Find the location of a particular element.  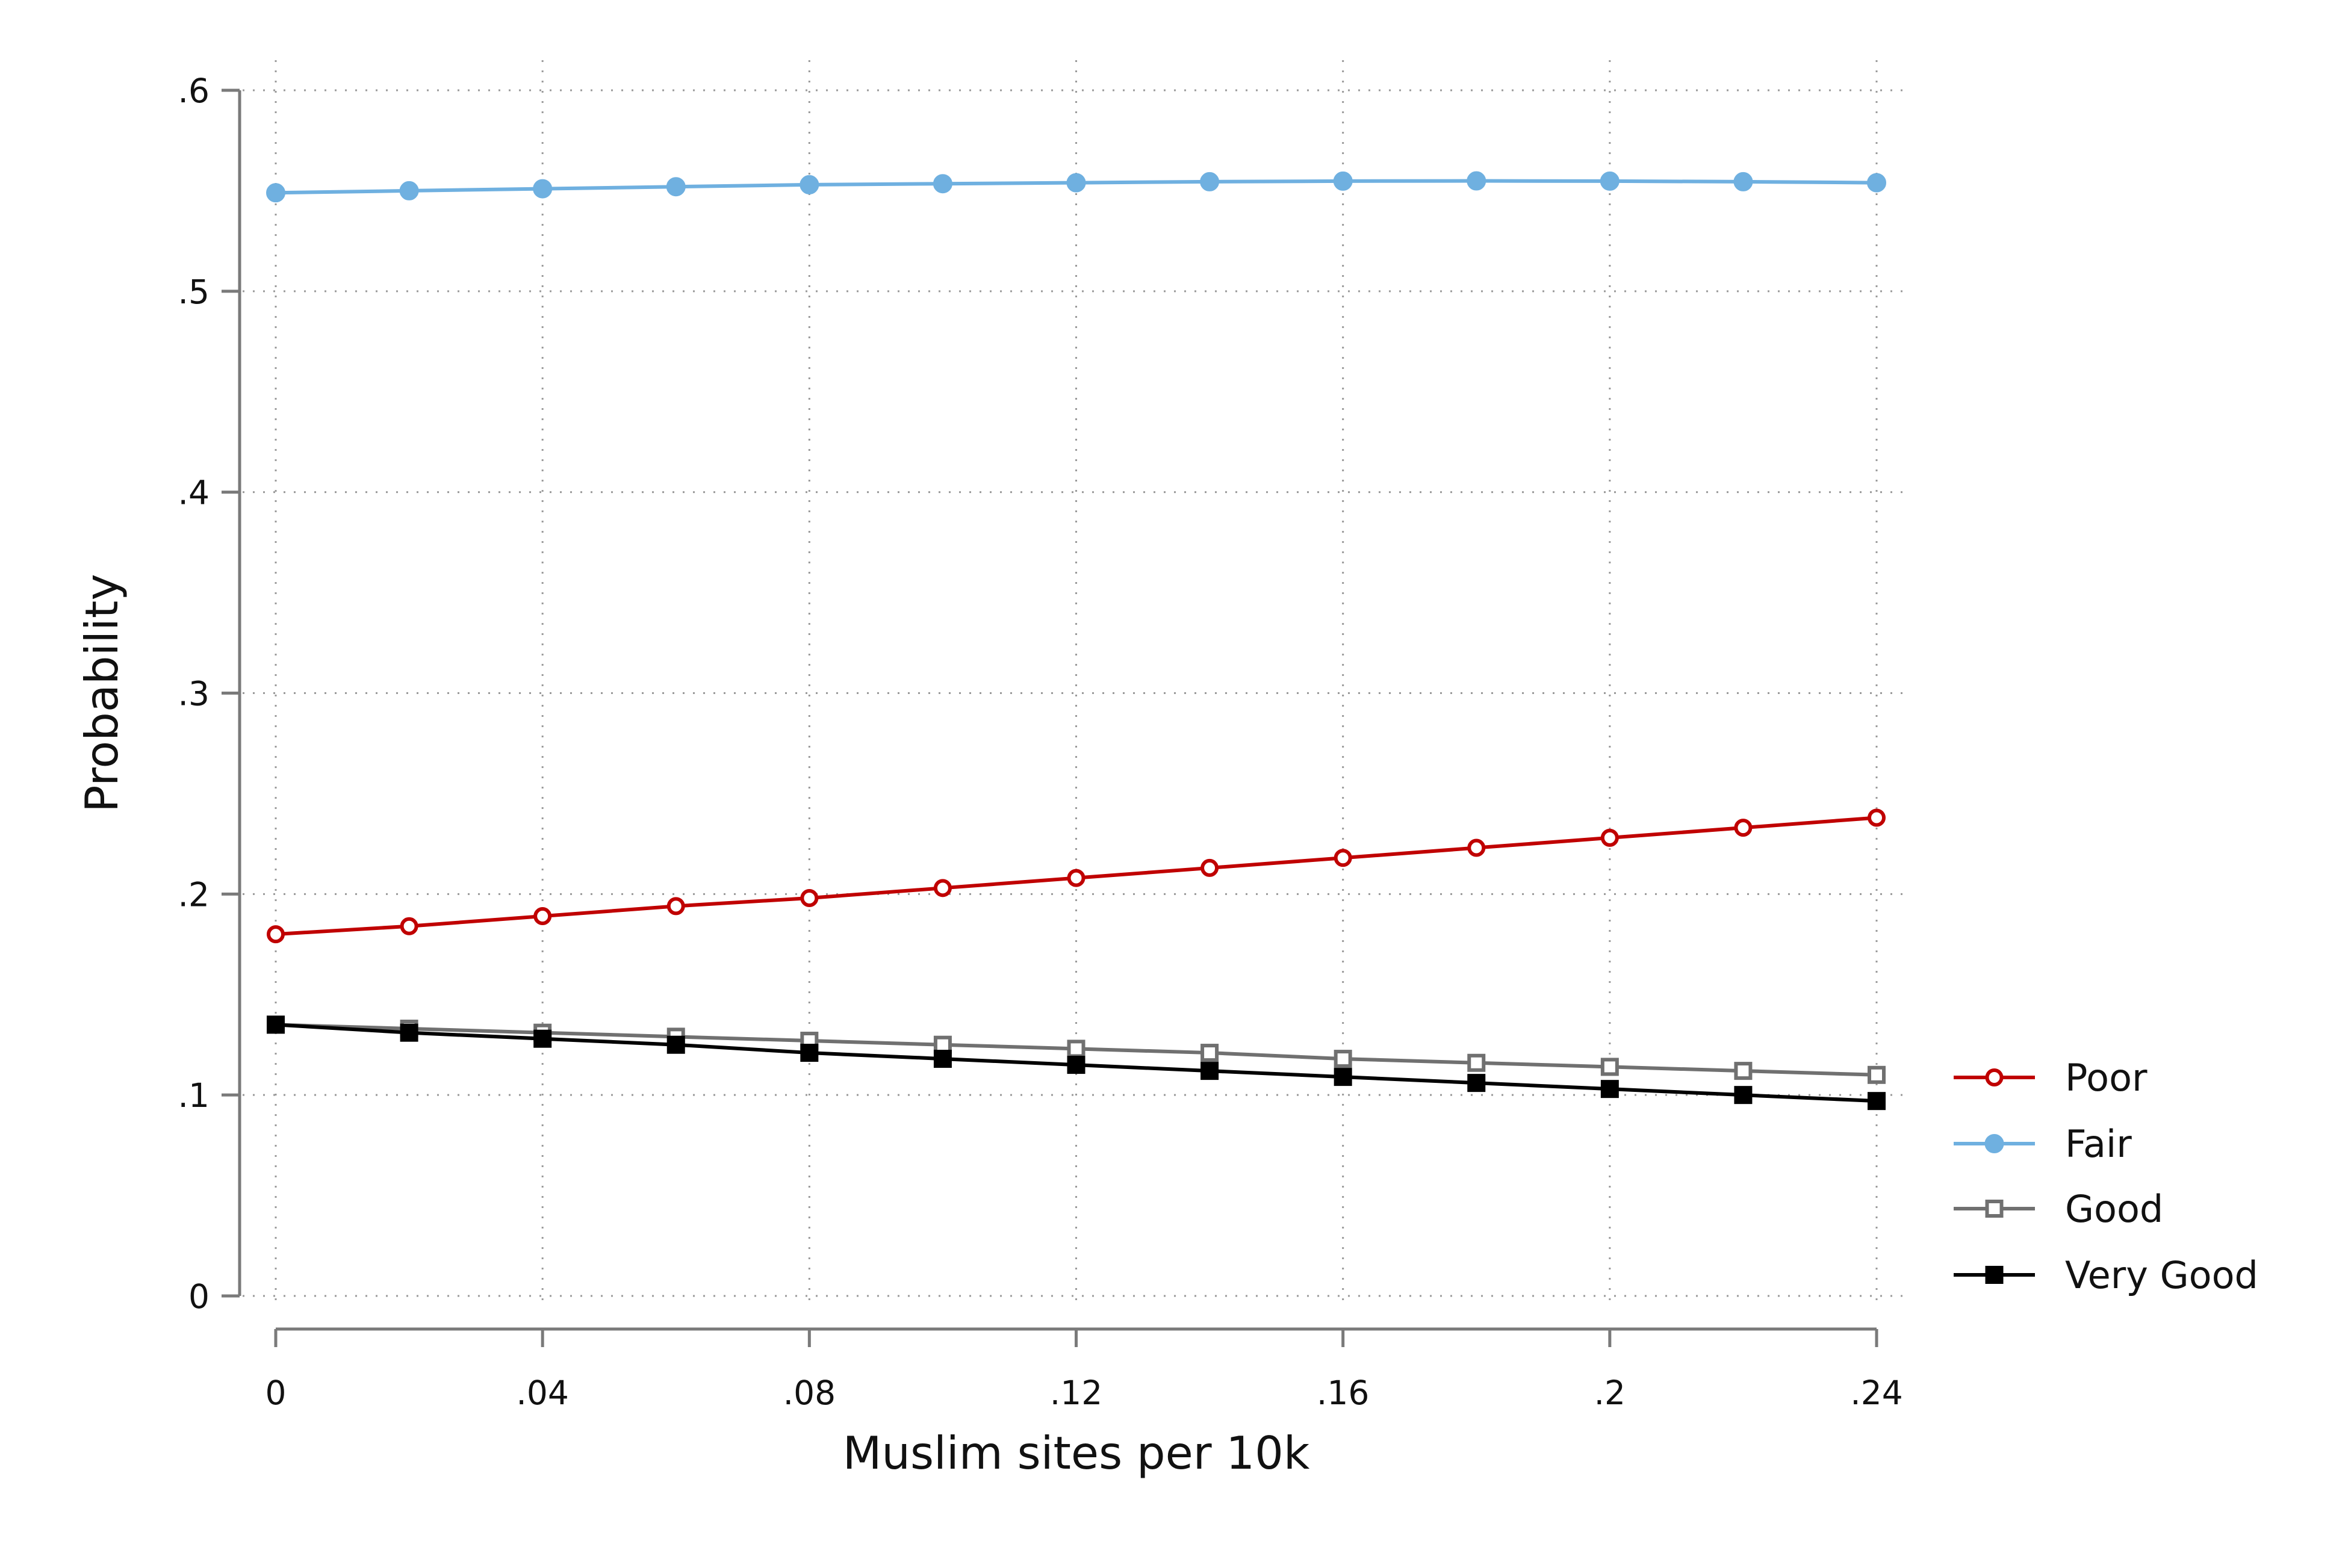

series-very-good is located at coordinates (1076, 1063).